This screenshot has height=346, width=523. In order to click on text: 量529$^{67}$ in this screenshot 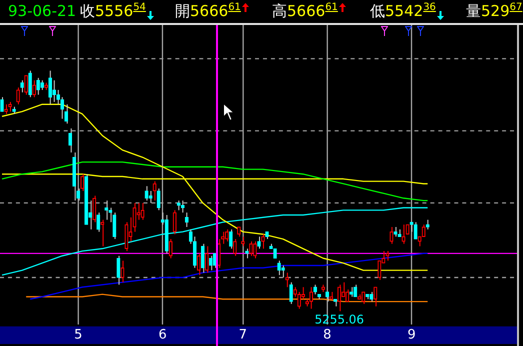, I will do `click(494, 11)`.